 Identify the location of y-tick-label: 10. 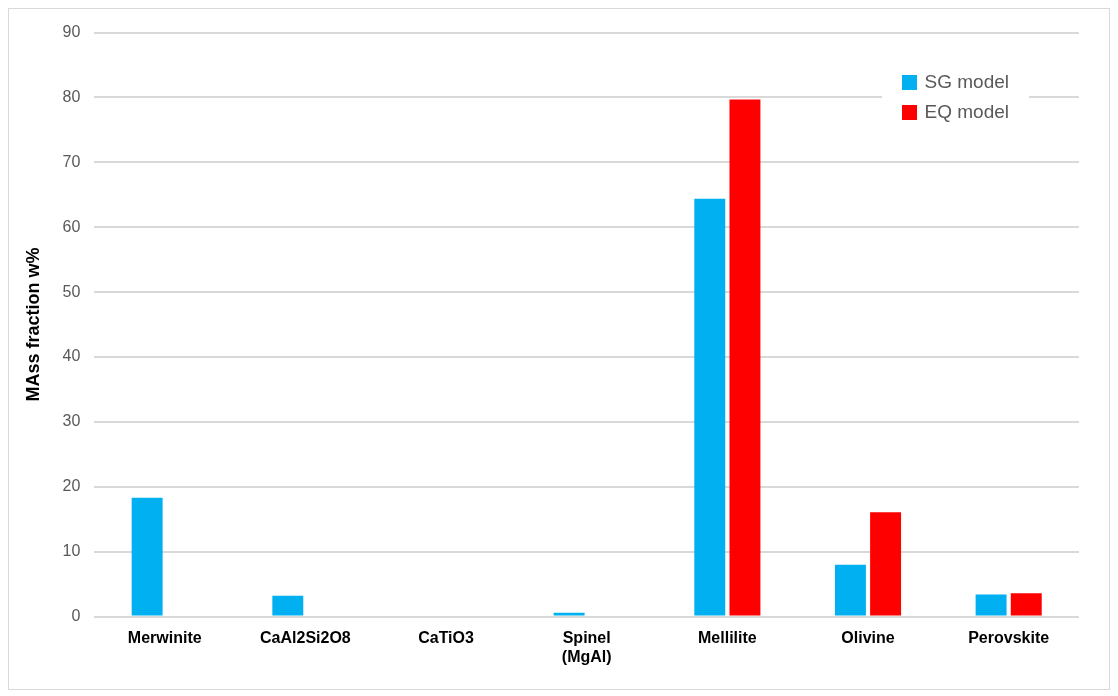
(71, 551).